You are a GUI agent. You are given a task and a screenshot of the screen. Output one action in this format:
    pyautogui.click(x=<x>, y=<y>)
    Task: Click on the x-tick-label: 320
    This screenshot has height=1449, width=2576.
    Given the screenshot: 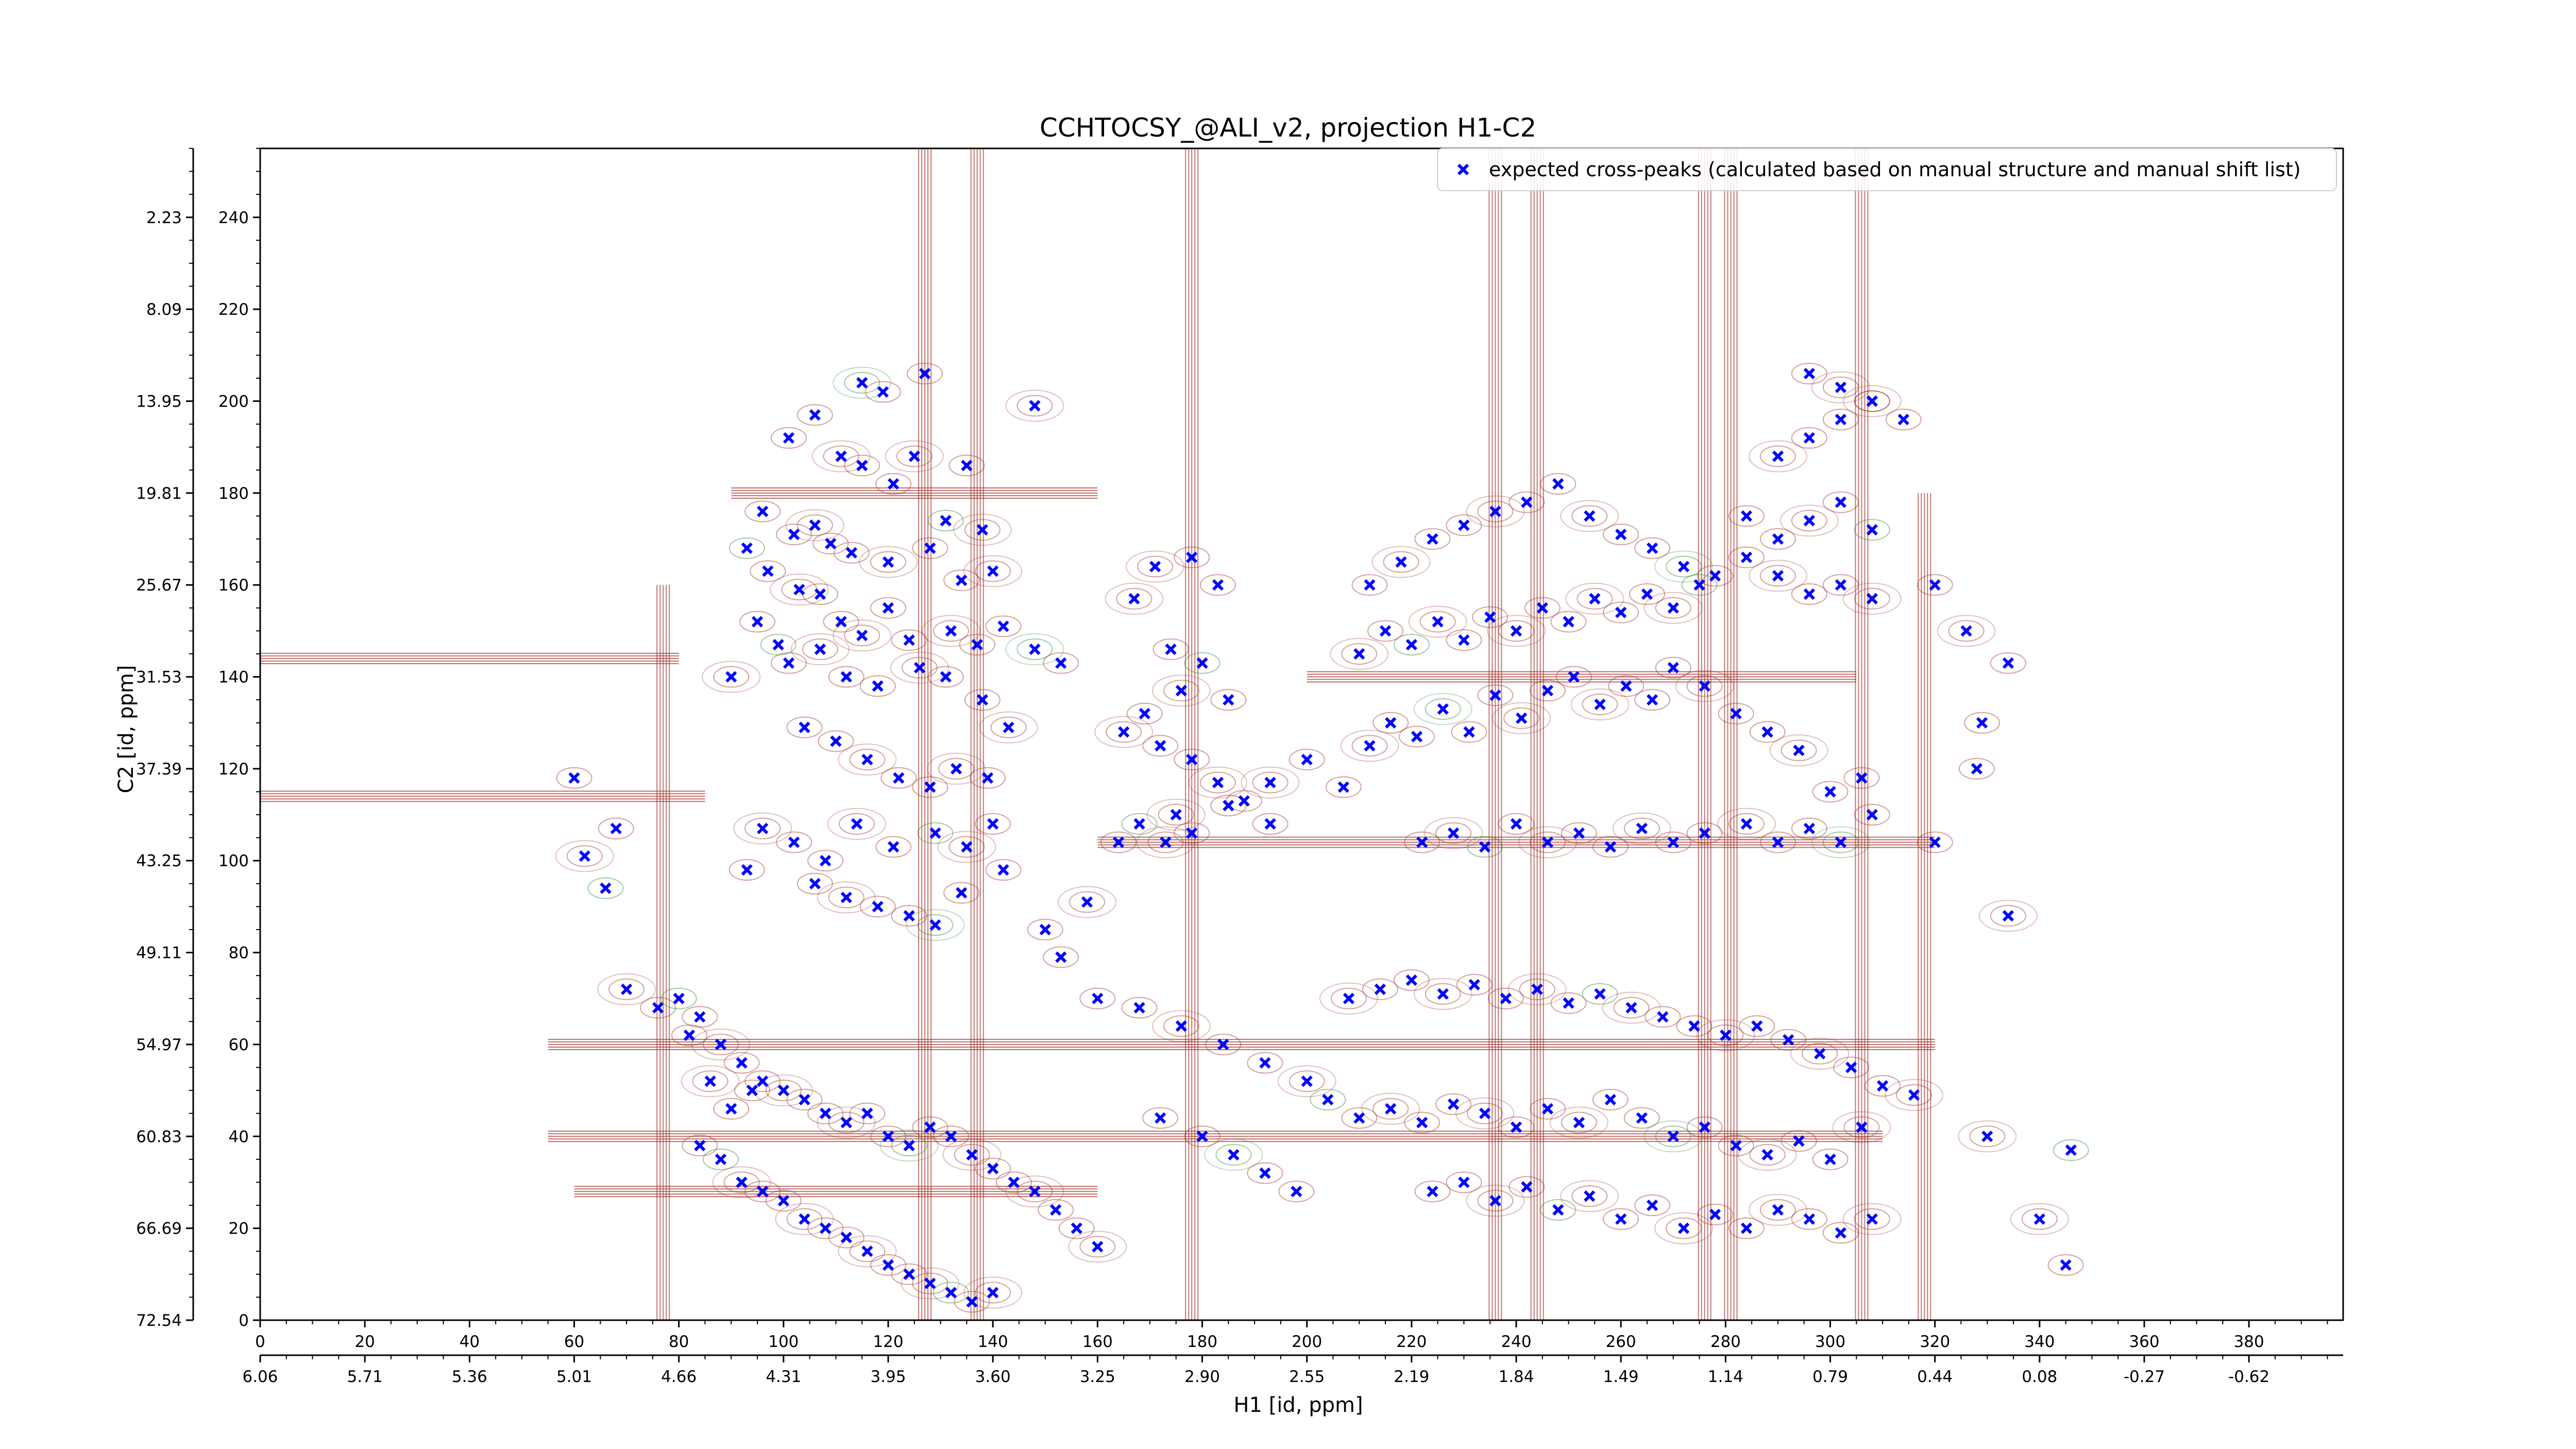 What is the action you would take?
    pyautogui.click(x=1935, y=1342)
    